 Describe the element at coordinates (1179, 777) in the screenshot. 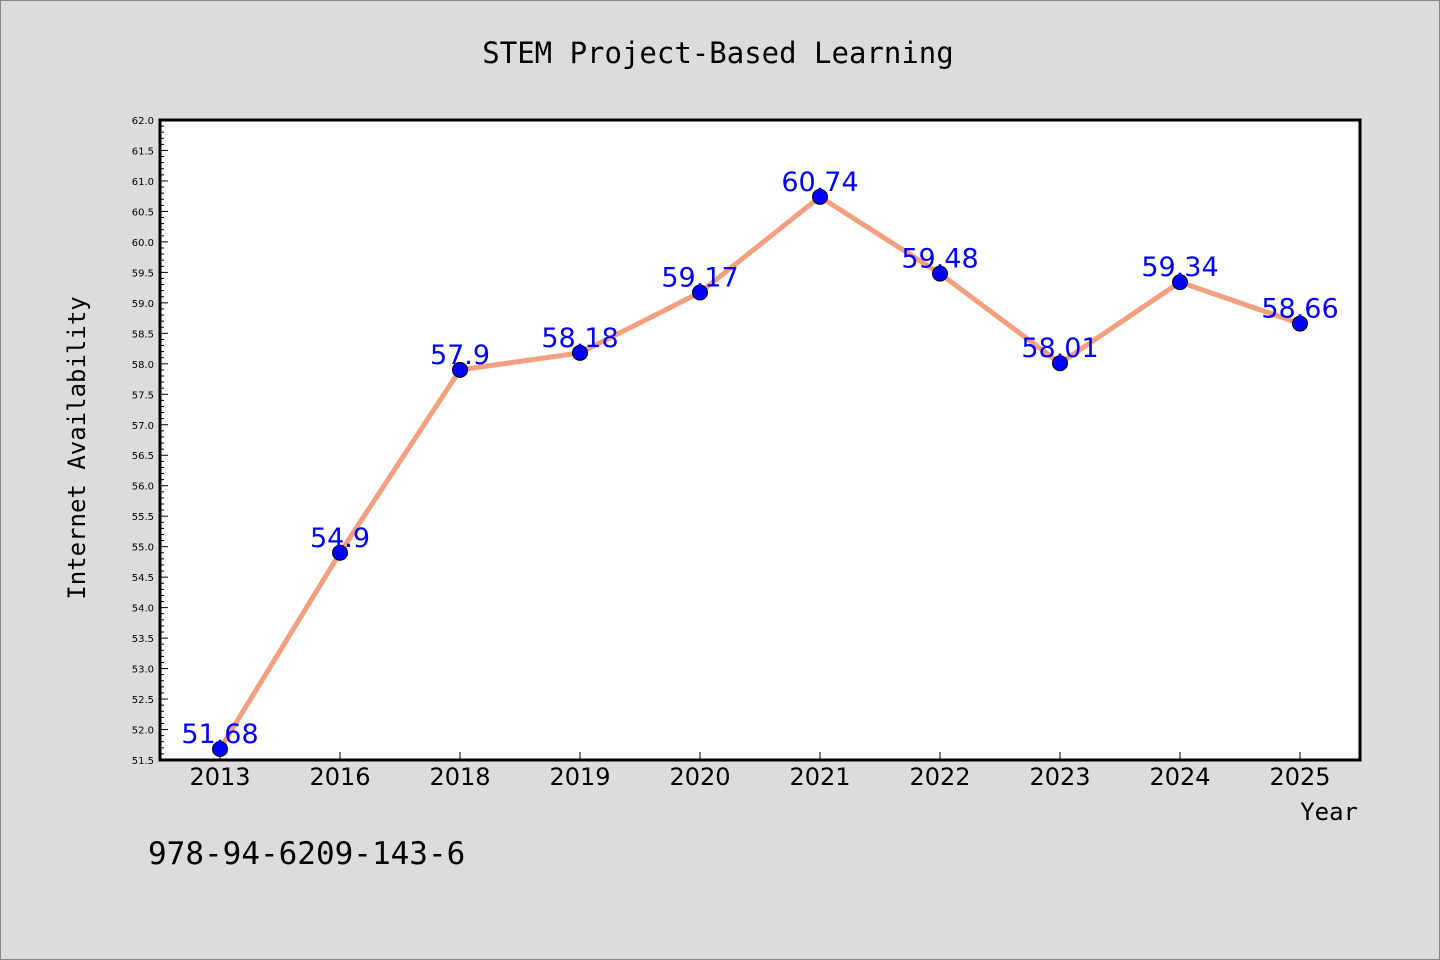

I see `x-tick-label: 2024` at that location.